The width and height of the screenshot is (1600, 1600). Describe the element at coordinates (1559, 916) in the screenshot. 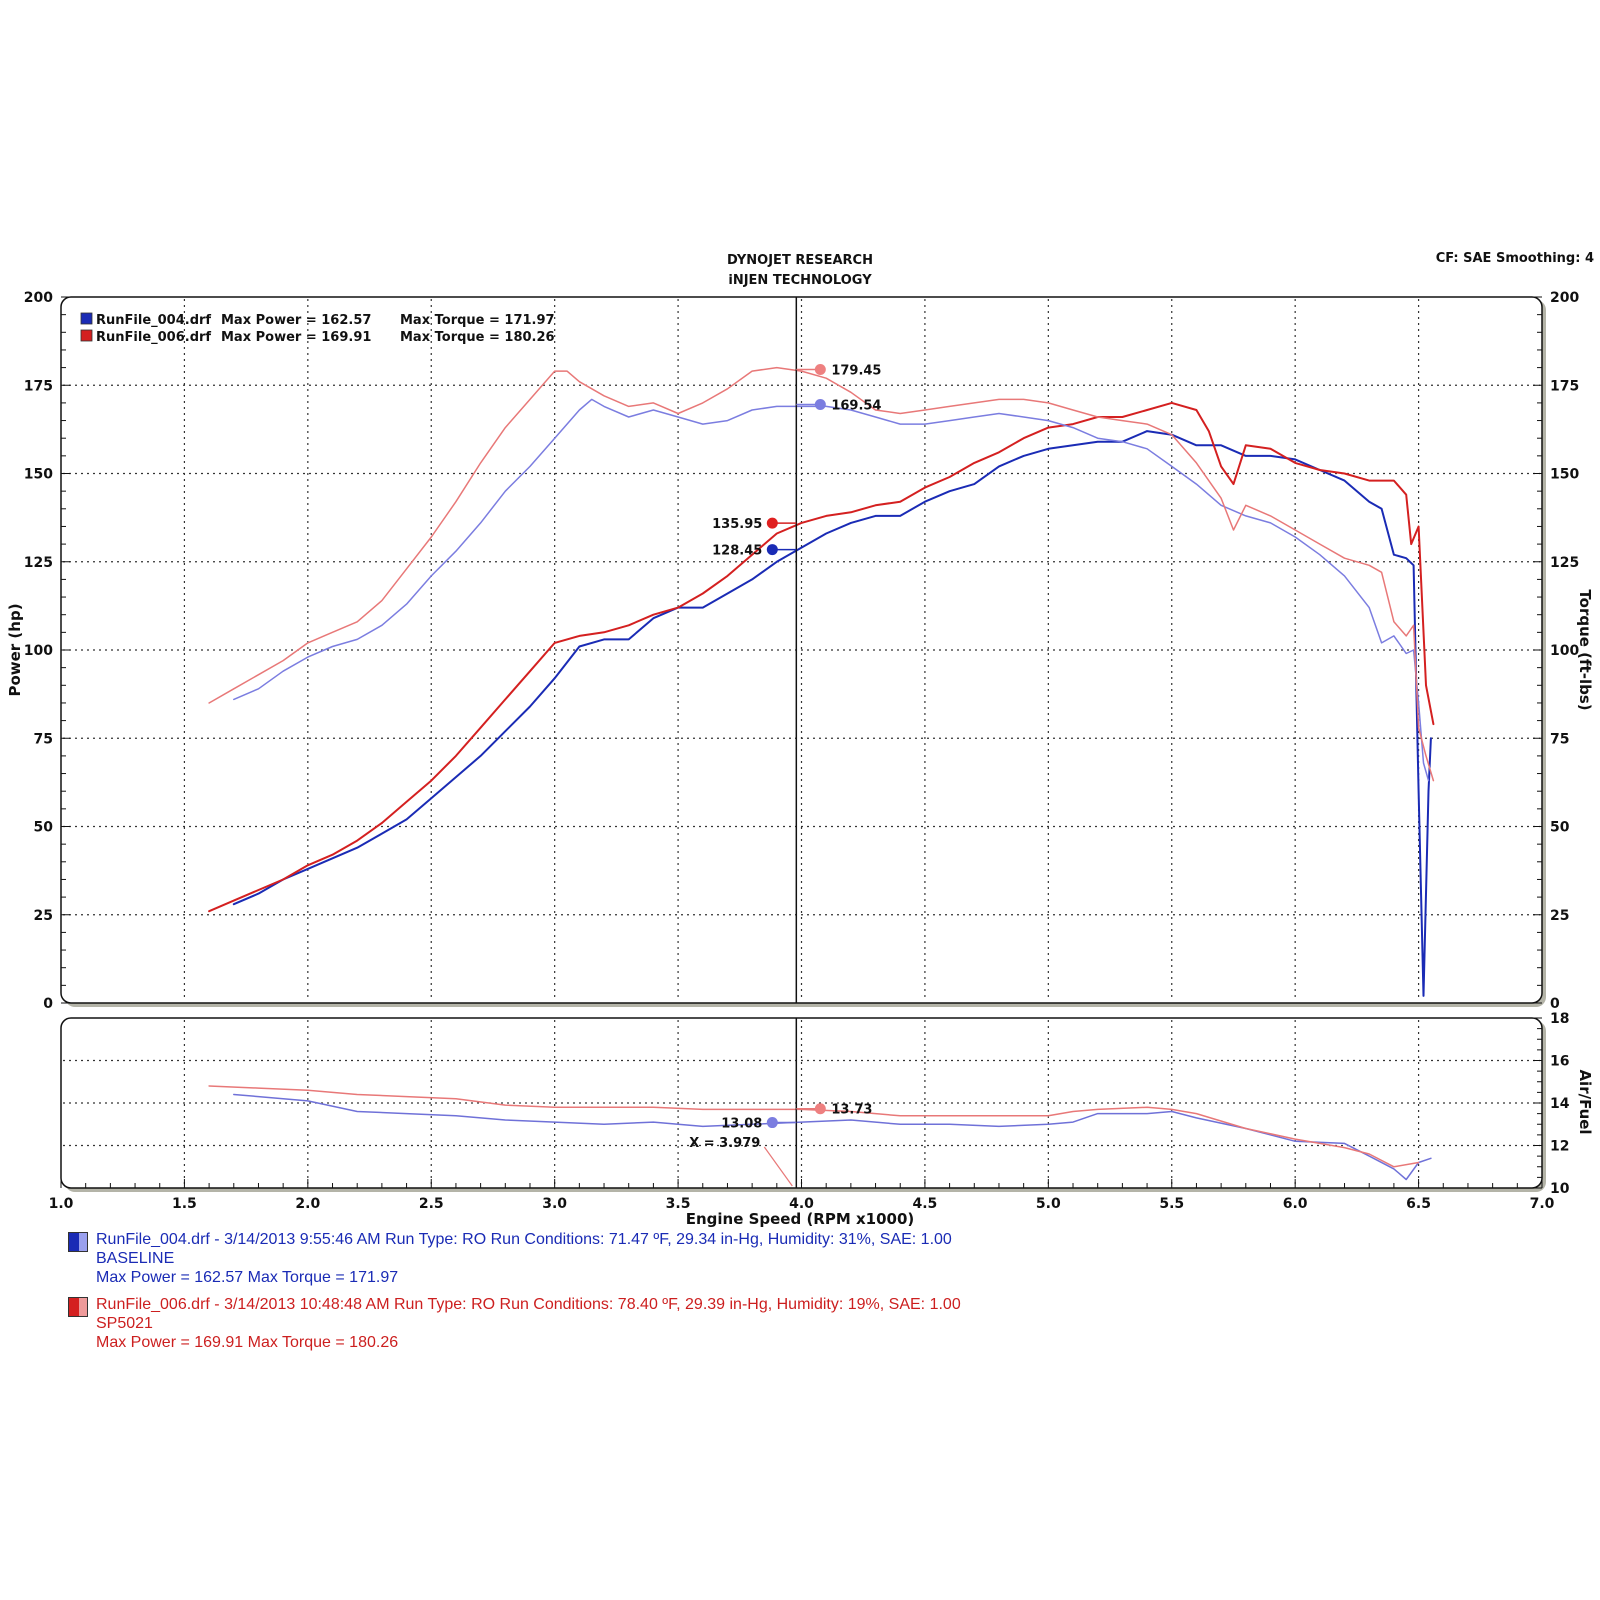

I see `y-tick-label-right: 25` at that location.